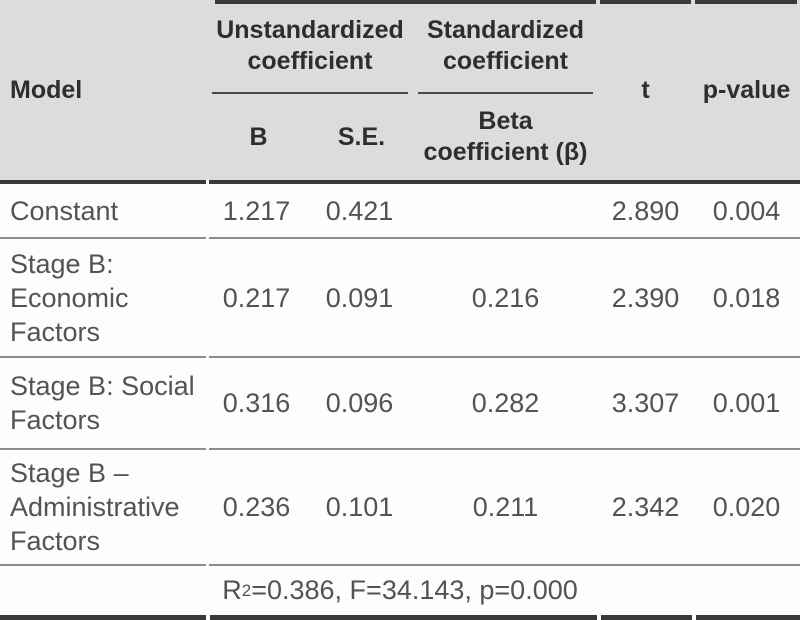  I want to click on row-value-p: 0.018, so click(746, 297).